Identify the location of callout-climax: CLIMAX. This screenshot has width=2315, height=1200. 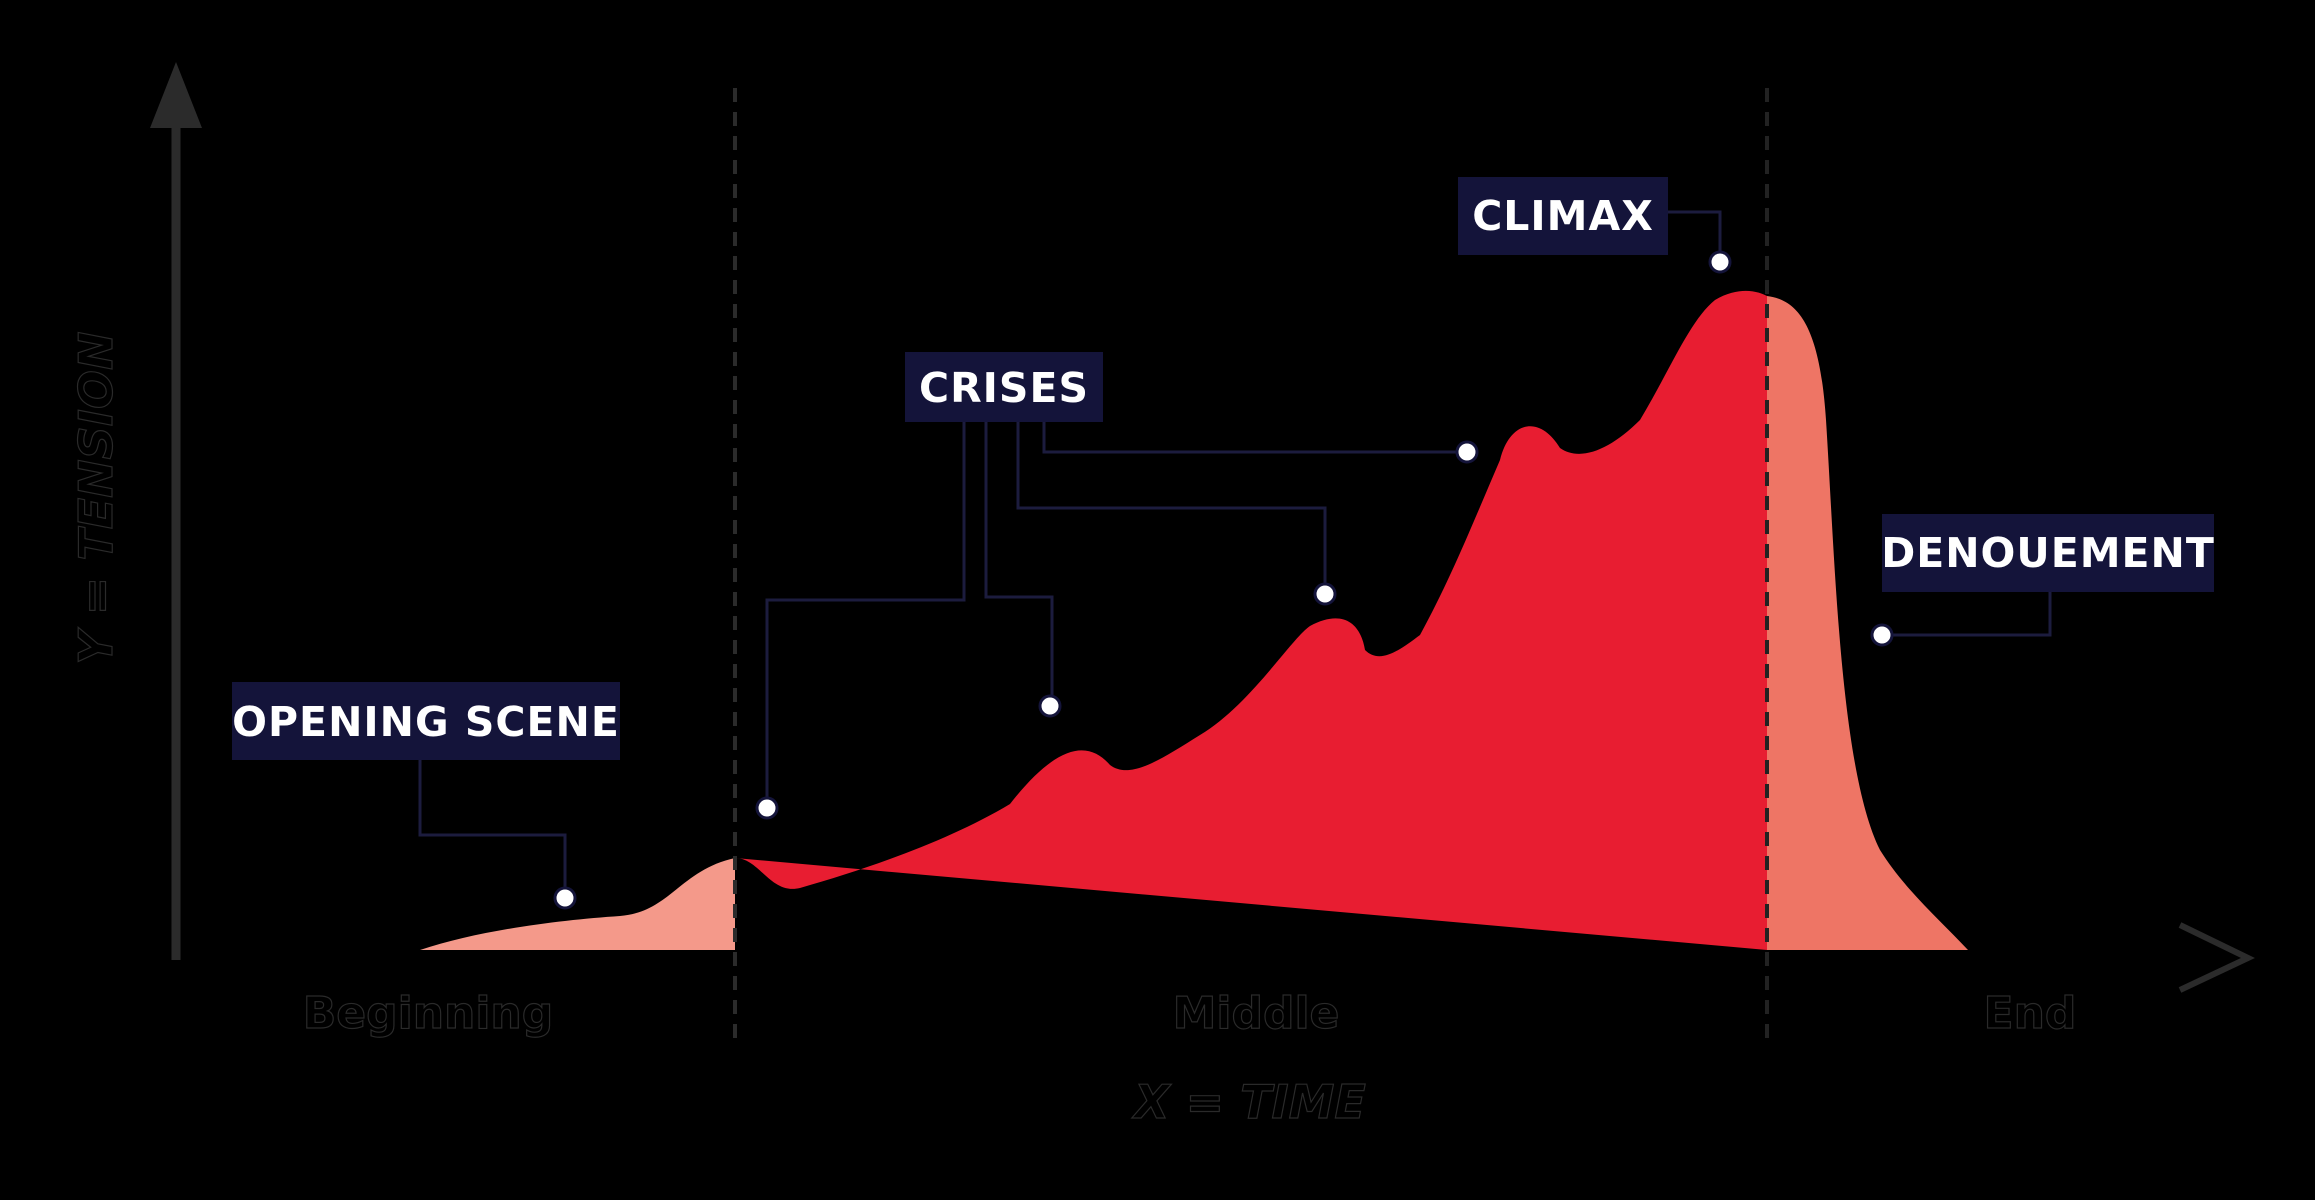
(1563, 216).